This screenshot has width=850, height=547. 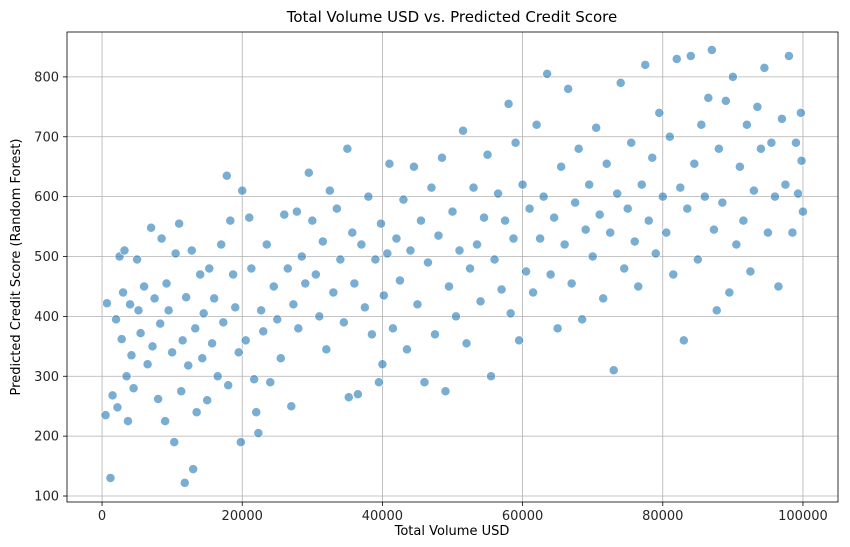 I want to click on x-tick-label: 0, so click(x=102, y=516).